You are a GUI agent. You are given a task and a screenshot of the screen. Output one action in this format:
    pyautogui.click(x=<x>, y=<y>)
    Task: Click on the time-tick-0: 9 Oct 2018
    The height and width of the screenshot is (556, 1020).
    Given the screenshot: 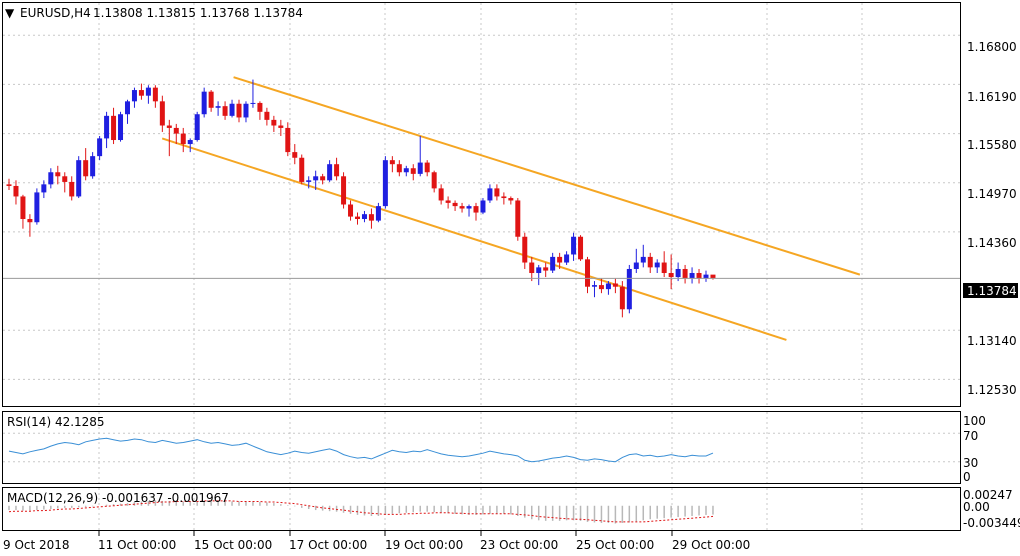 What is the action you would take?
    pyautogui.click(x=36, y=545)
    